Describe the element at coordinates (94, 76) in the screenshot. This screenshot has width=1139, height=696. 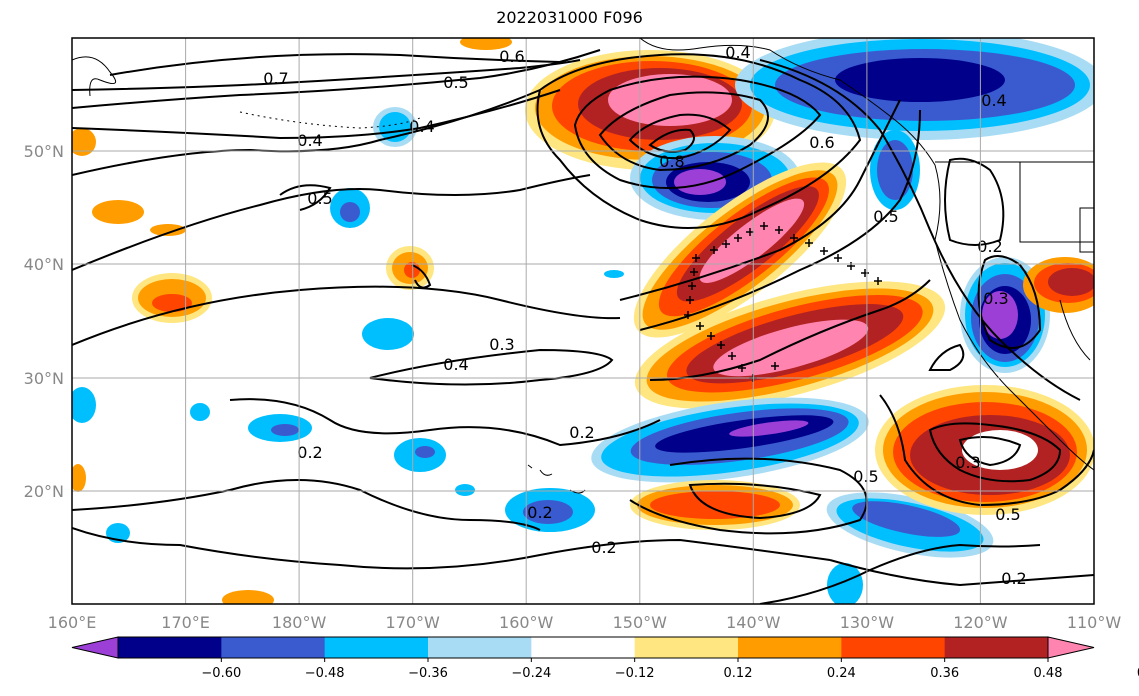
I see `coastline-kamchatka` at that location.